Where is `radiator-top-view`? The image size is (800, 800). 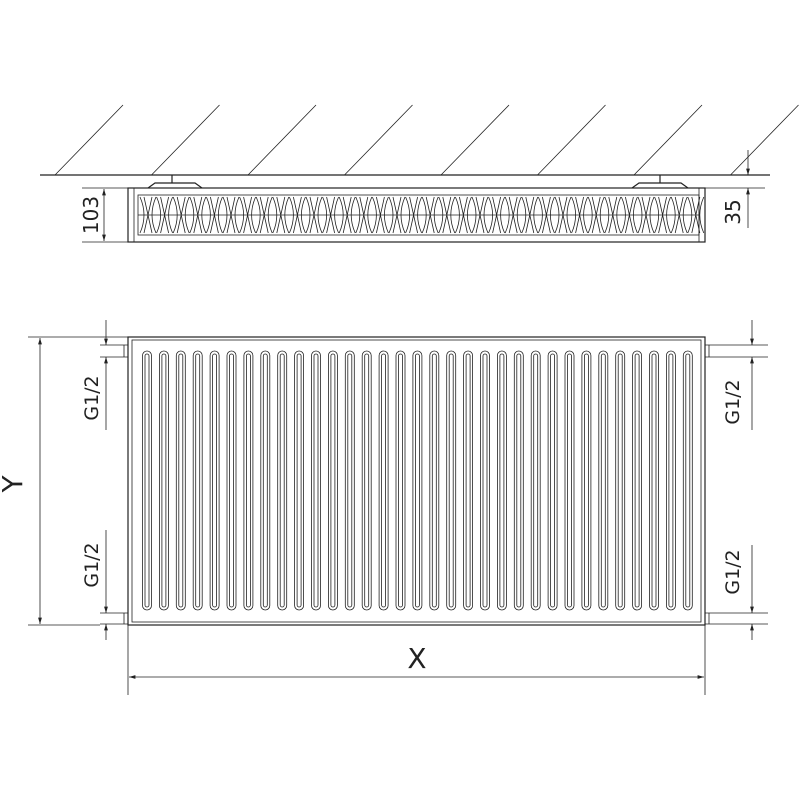
radiator-top-view is located at coordinates (416, 209).